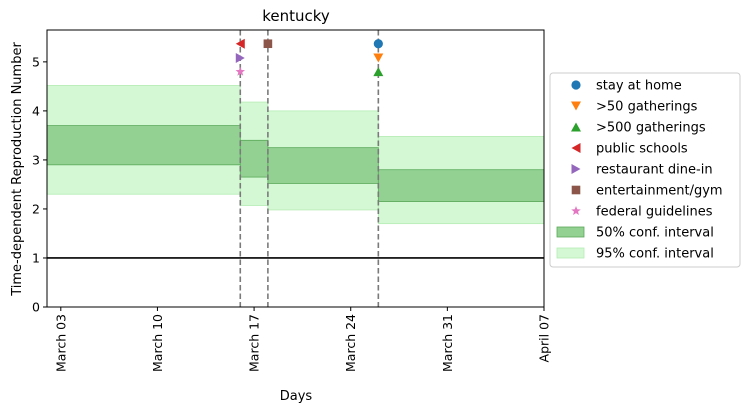 Image resolution: width=746 pixels, height=412 pixels. Describe the element at coordinates (654, 170) in the screenshot. I see `legend-label-4: restaurant dine-in` at that location.